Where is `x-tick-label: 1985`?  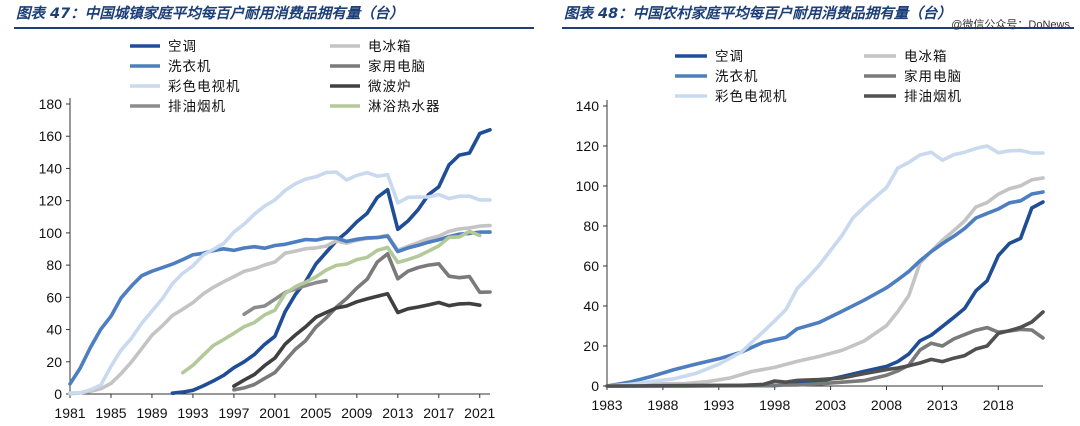
x-tick-label: 1985 is located at coordinates (110, 413).